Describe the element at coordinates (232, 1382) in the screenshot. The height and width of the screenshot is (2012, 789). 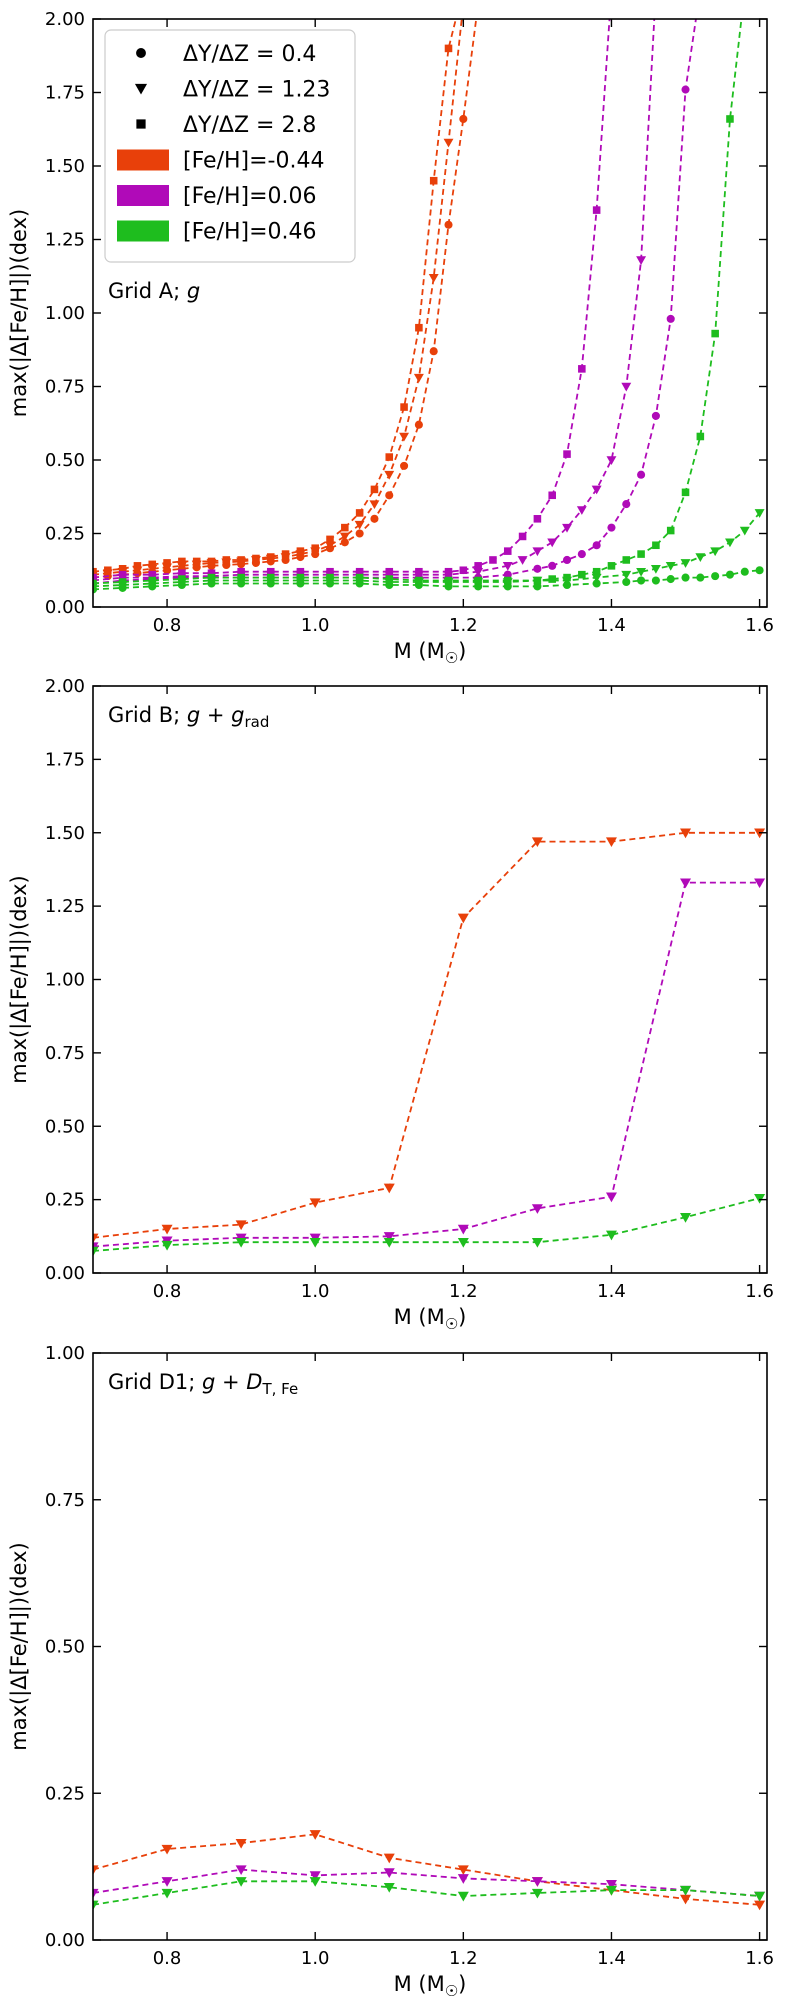
I see `panel-title-math: g + D` at that location.